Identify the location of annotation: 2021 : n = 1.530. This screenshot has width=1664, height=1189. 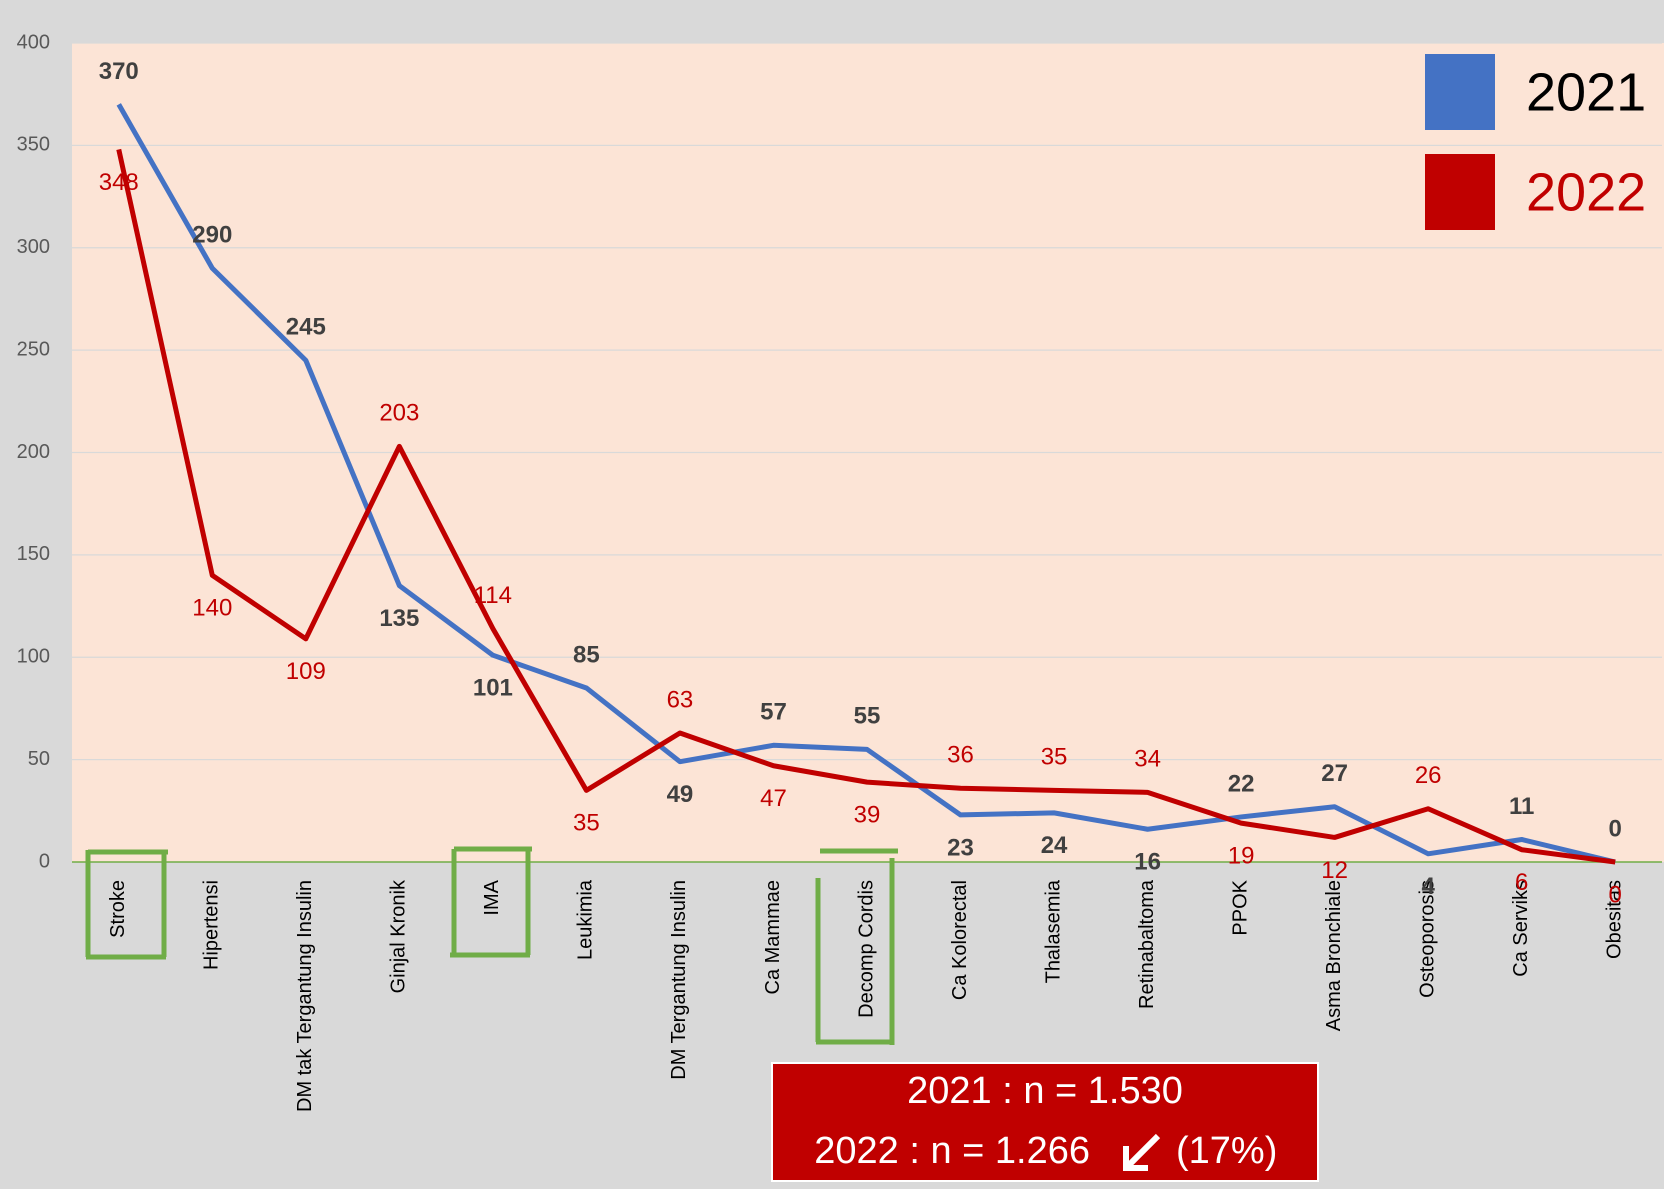
(1045, 1091).